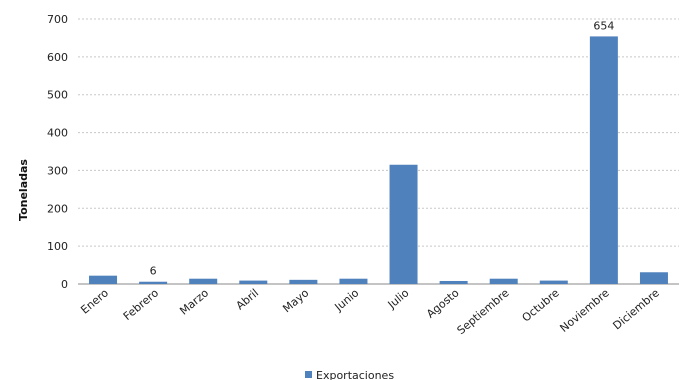 This screenshot has width=689, height=380. I want to click on x-tick-label: Diciembre, so click(637, 309).